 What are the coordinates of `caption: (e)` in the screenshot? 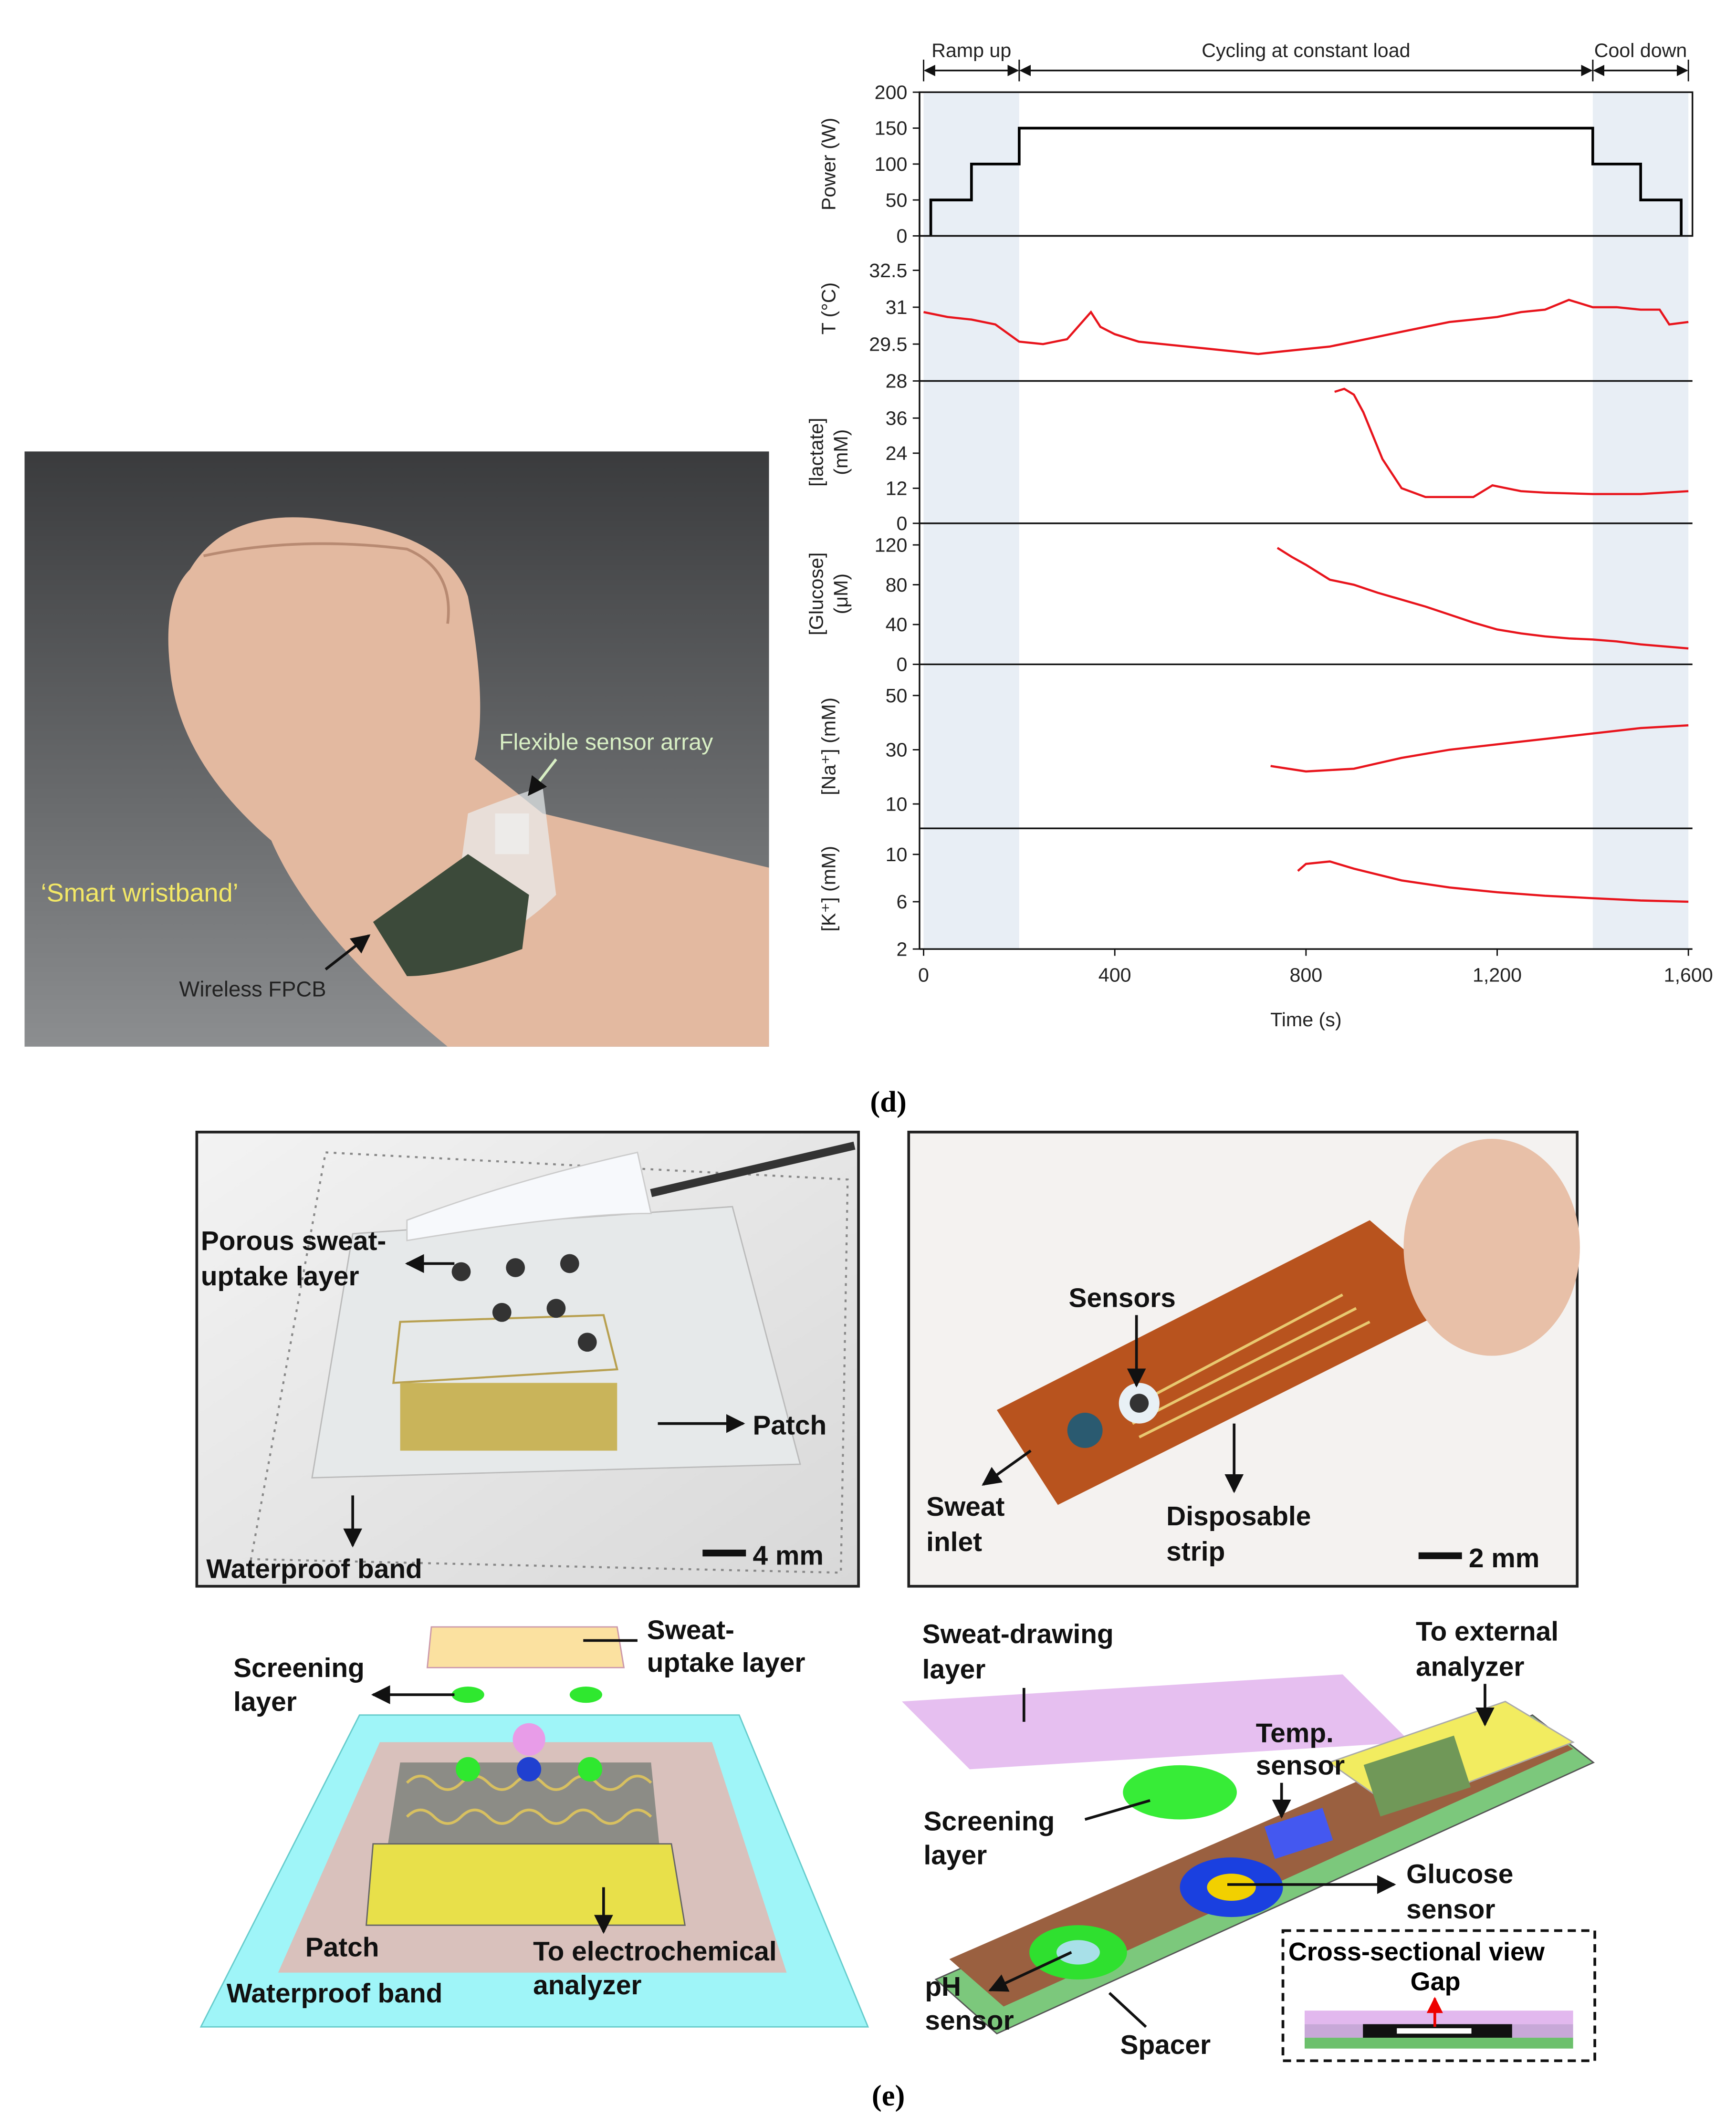 It's located at (888, 2095).